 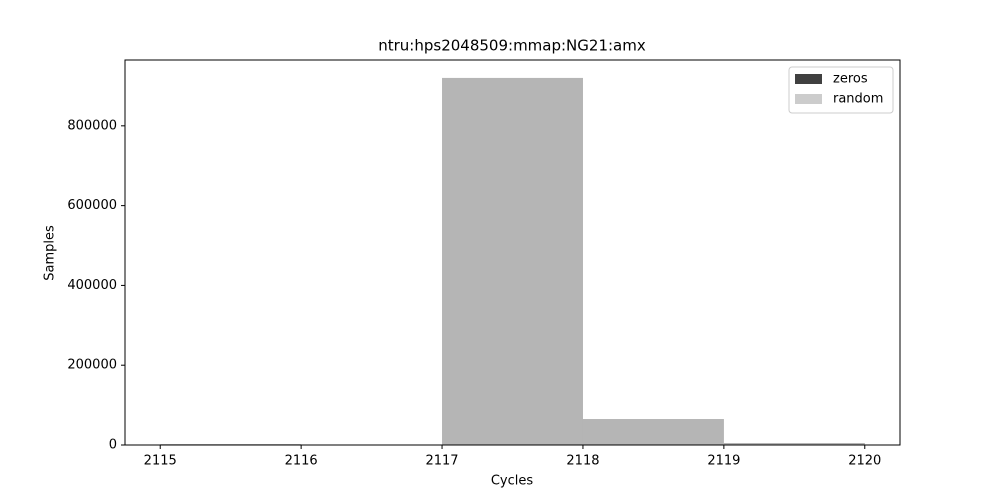 What do you see at coordinates (160, 461) in the screenshot?
I see `x-tick-label: 2115` at bounding box center [160, 461].